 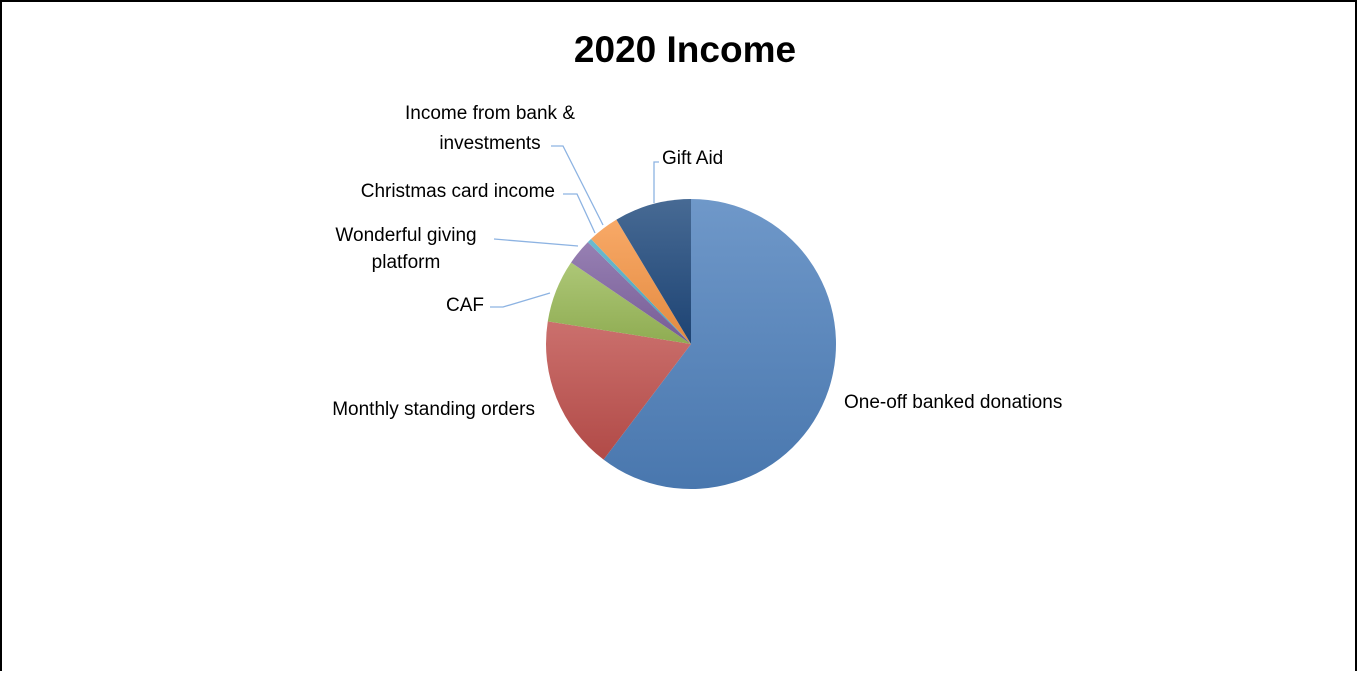 What do you see at coordinates (685, 49) in the screenshot?
I see `chart-title: 2020 Income` at bounding box center [685, 49].